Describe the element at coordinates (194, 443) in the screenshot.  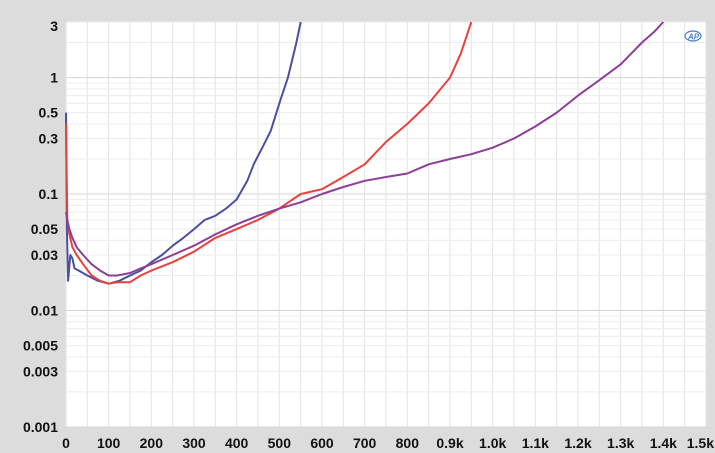
I see `x-tick-label: 300` at that location.